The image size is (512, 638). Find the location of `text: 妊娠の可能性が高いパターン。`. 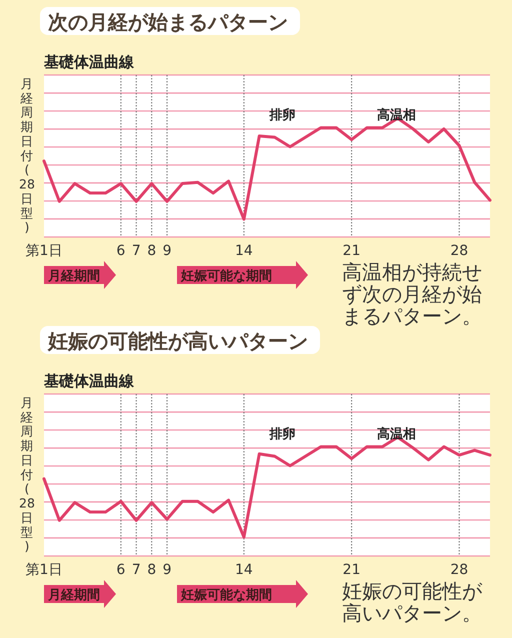

text: 妊娠の可能性が高いパターン。 is located at coordinates (412, 602).